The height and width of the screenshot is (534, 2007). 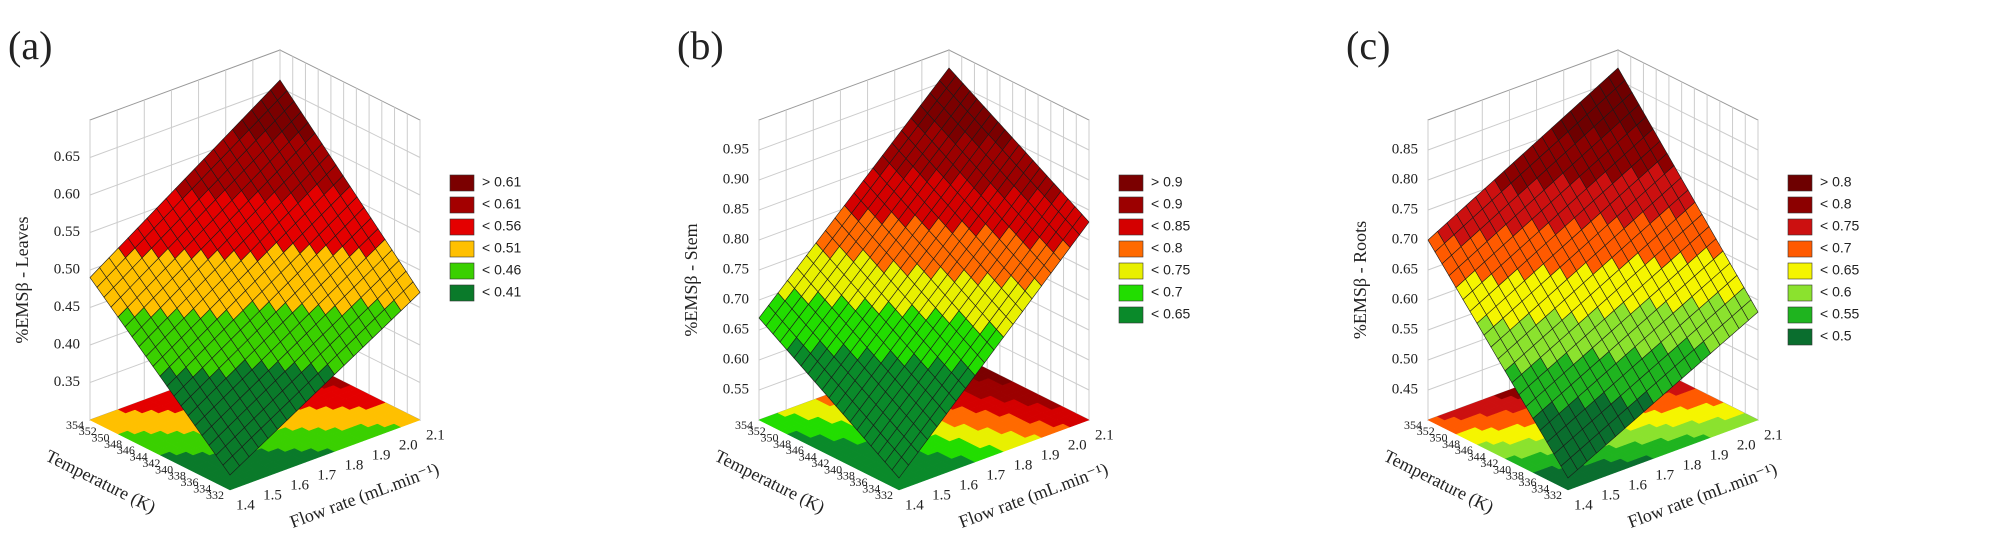 What do you see at coordinates (1405, 239) in the screenshot?
I see `z-tick-label: 0.70` at bounding box center [1405, 239].